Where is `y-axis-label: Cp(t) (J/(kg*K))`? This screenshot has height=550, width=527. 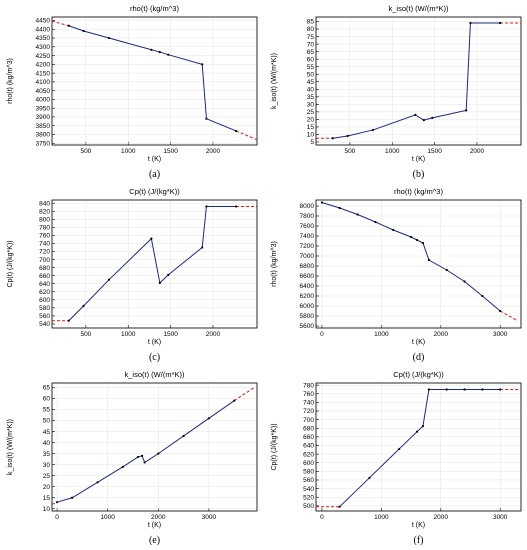
y-axis-label: Cp(t) (J/(kg*K)) is located at coordinates (10, 263).